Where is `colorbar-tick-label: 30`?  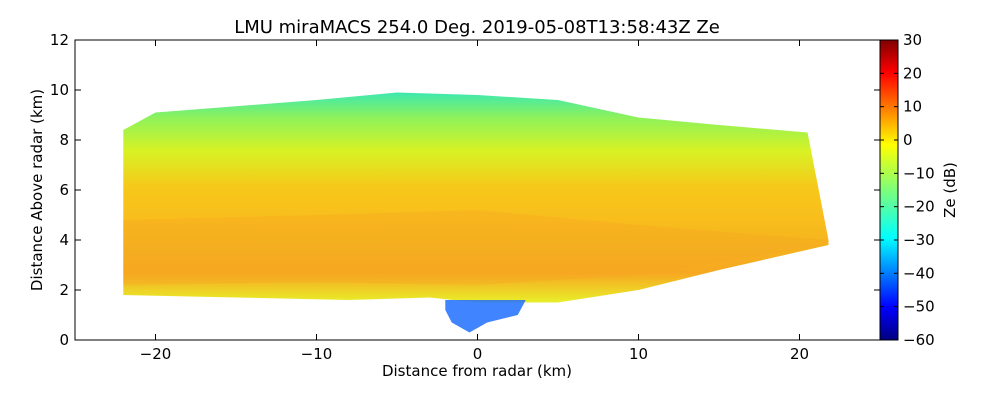
colorbar-tick-label: 30 is located at coordinates (912, 40).